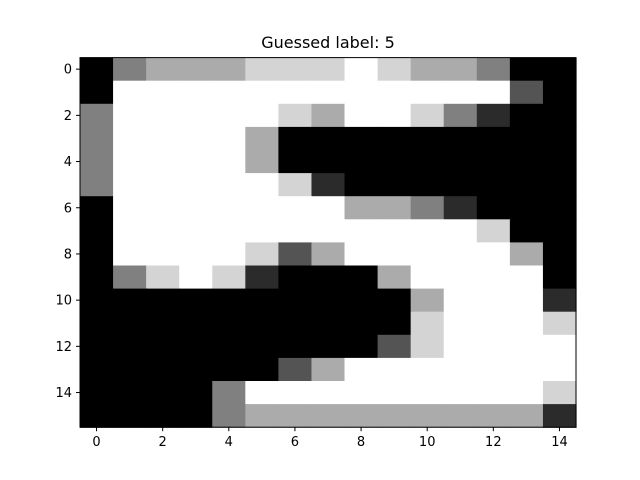  What do you see at coordinates (427, 442) in the screenshot?
I see `x-tick-label: 10` at bounding box center [427, 442].